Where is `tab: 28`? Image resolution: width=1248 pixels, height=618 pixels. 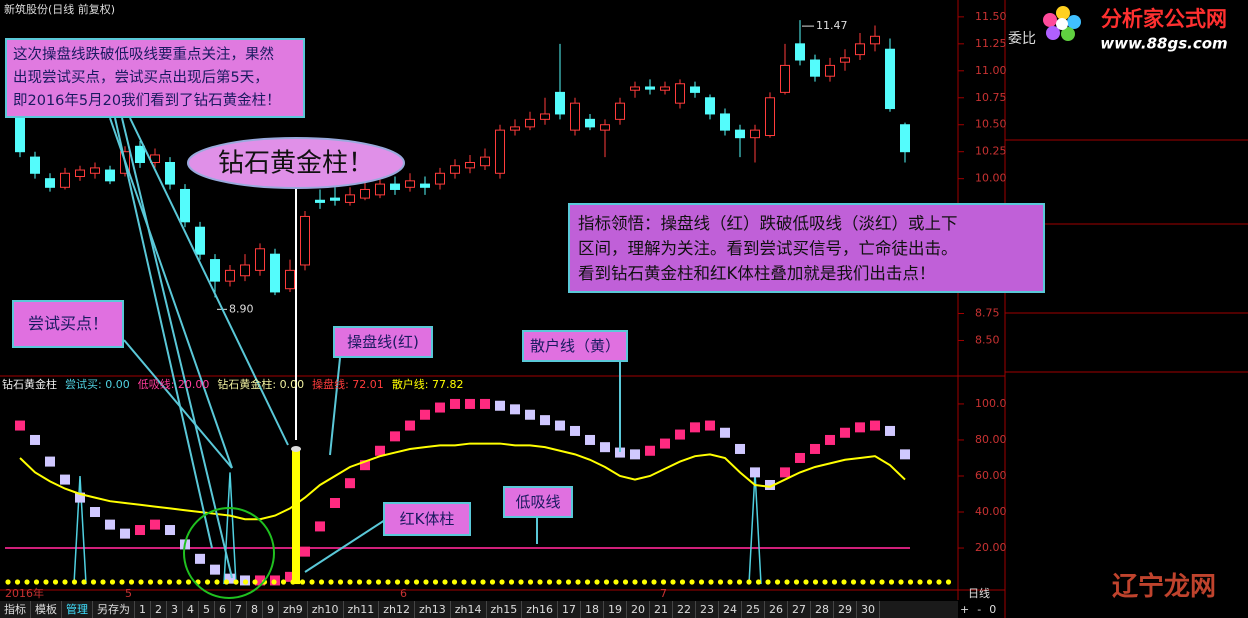 tab: 28 is located at coordinates (822, 609).